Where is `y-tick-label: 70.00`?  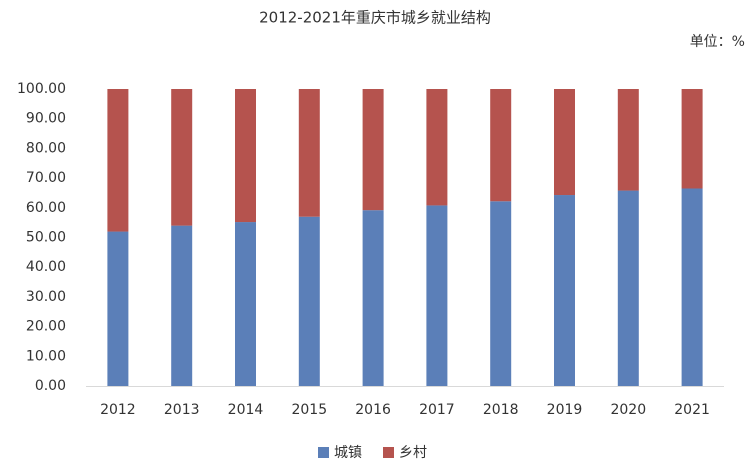 y-tick-label: 70.00 is located at coordinates (46, 178).